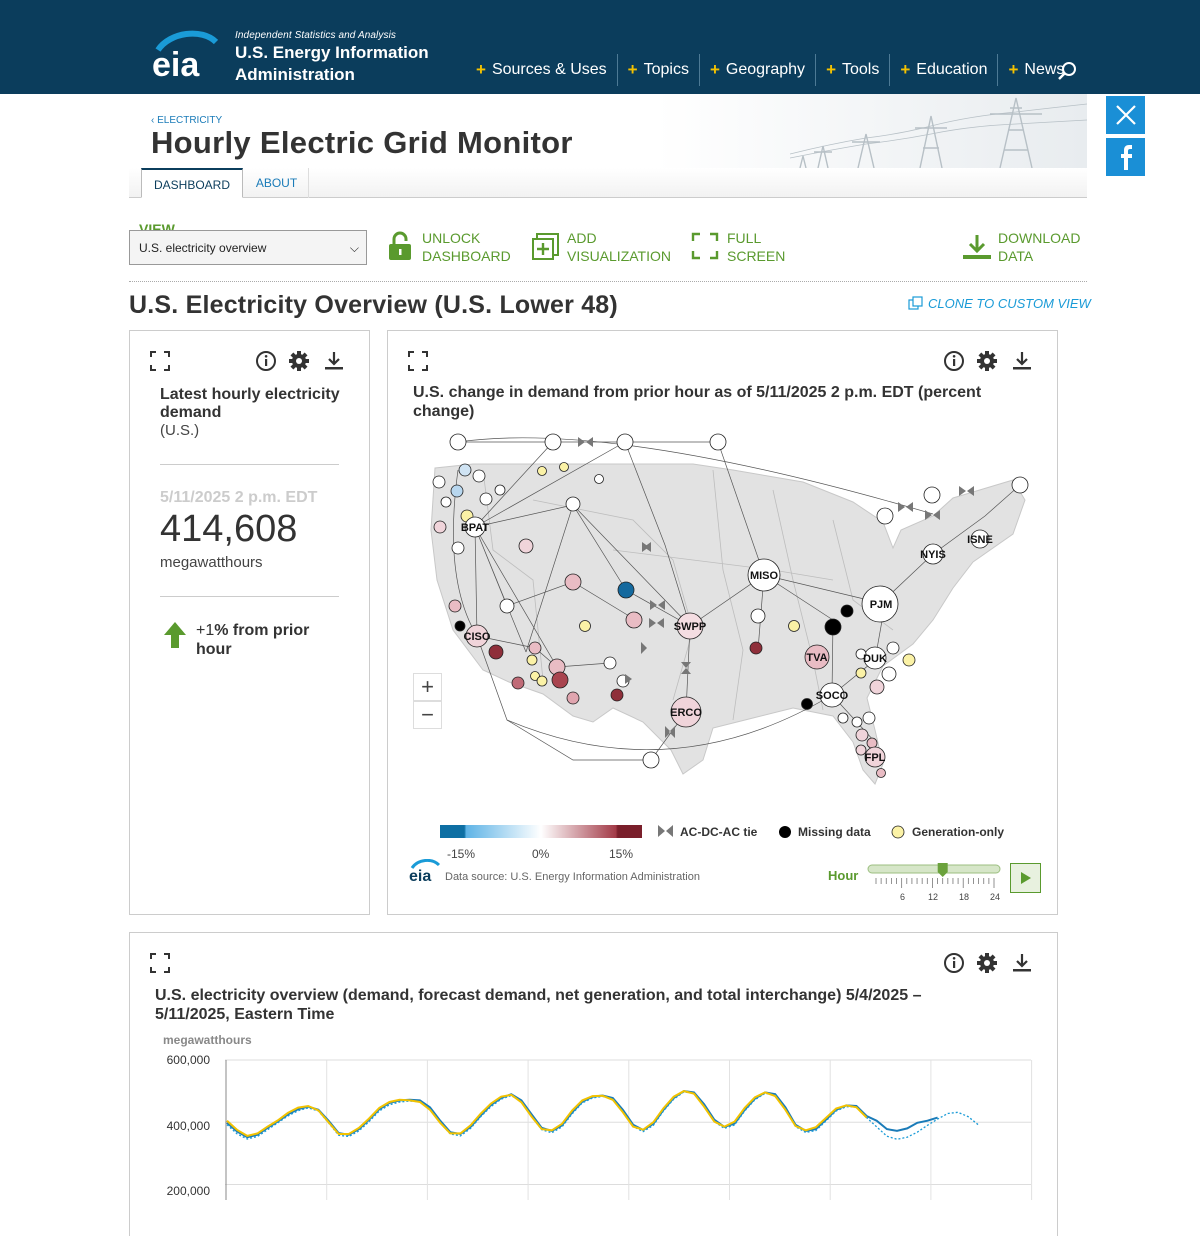 This screenshot has width=1200, height=1236. What do you see at coordinates (659, 70) in the screenshot?
I see `nav-topics: + Topics` at bounding box center [659, 70].